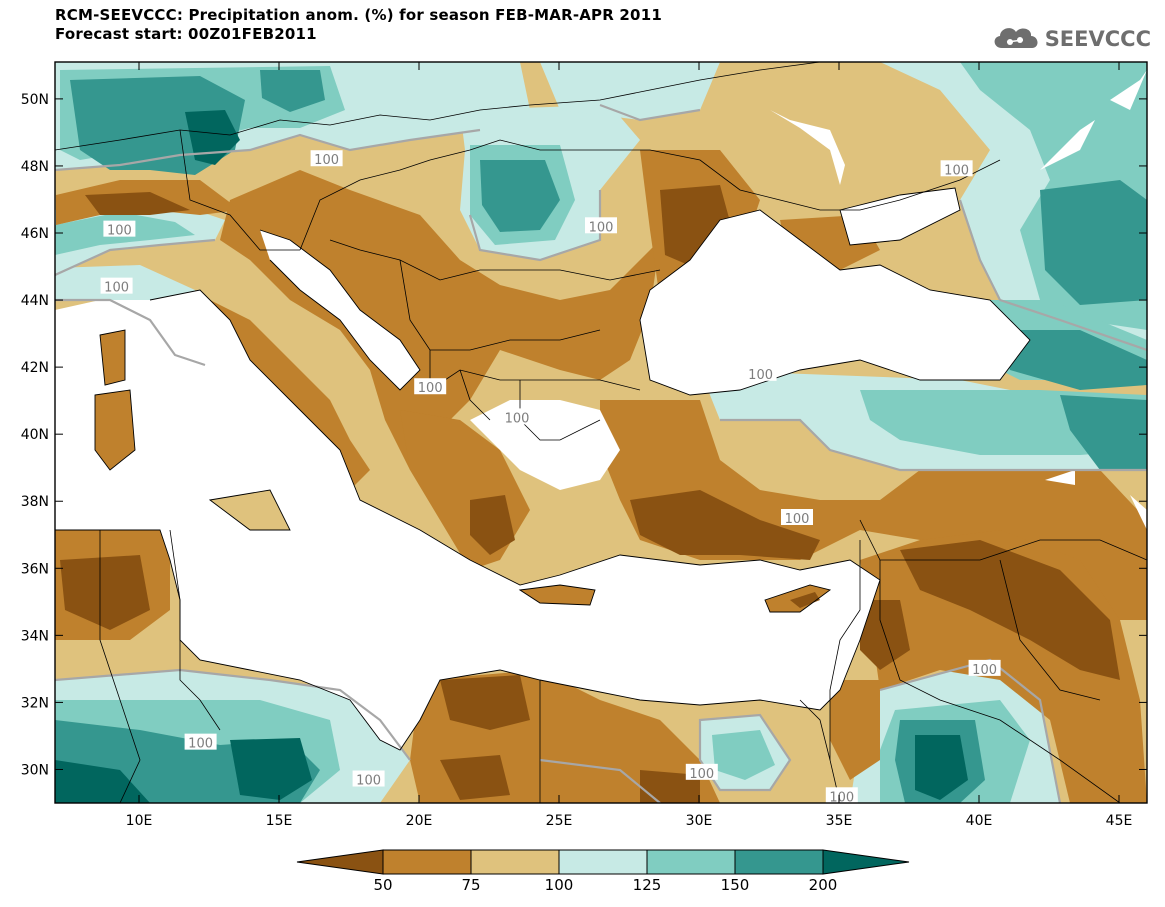 This screenshot has height=907, width=1165. Describe the element at coordinates (647, 885) in the screenshot. I see `colorbar-label: 125` at that location.